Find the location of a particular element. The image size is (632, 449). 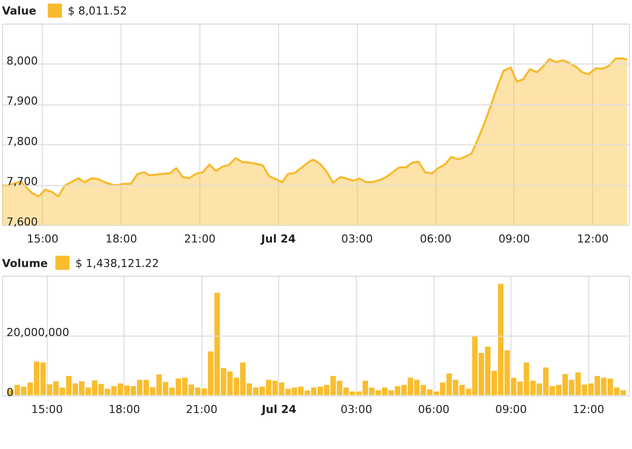

y-tick-label: 7,600 is located at coordinates (22, 221).